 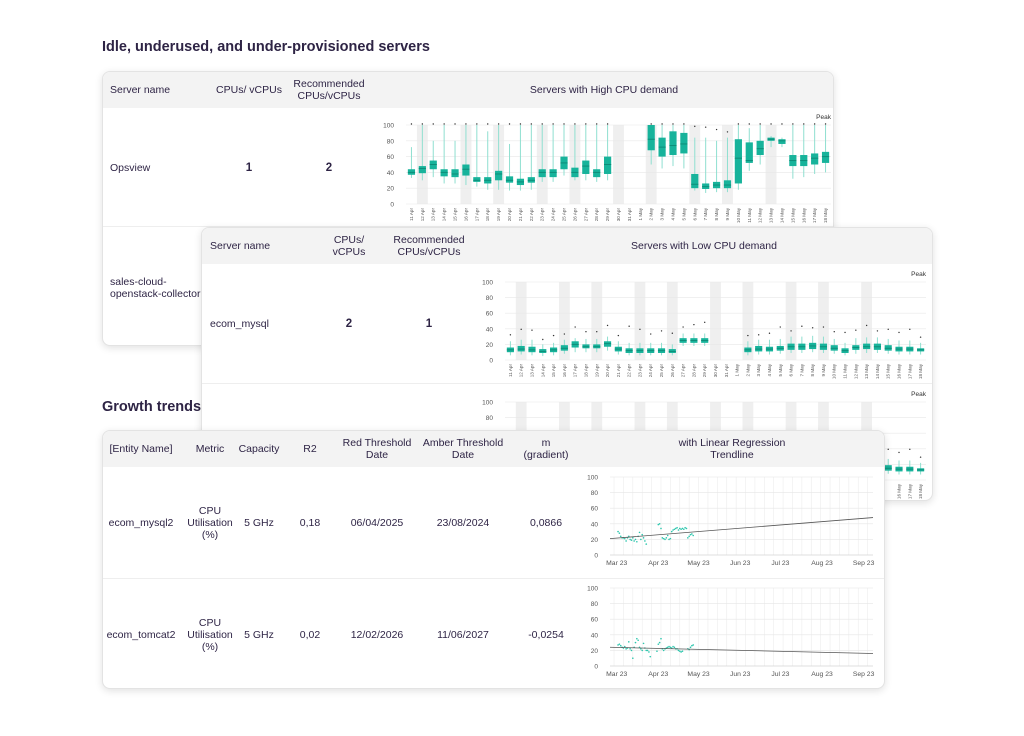 What do you see at coordinates (141, 635) in the screenshot?
I see `entity-name: ecom_tomcat2` at bounding box center [141, 635].